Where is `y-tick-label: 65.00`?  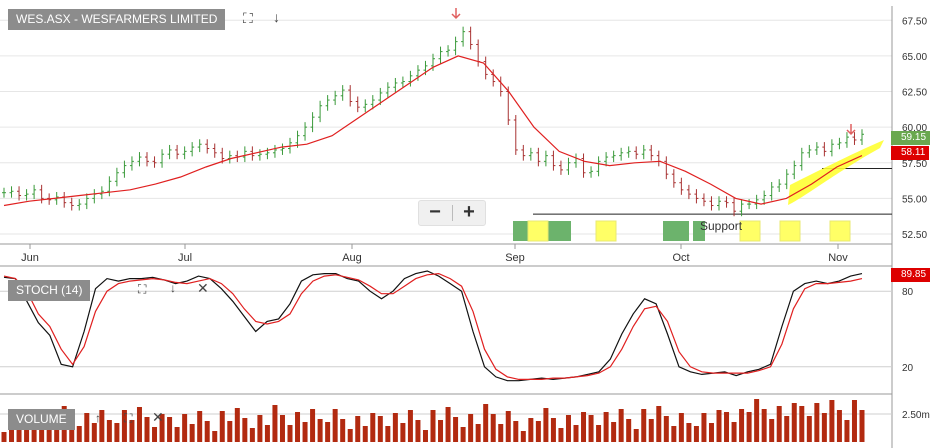 y-tick-label: 65.00 is located at coordinates (914, 57).